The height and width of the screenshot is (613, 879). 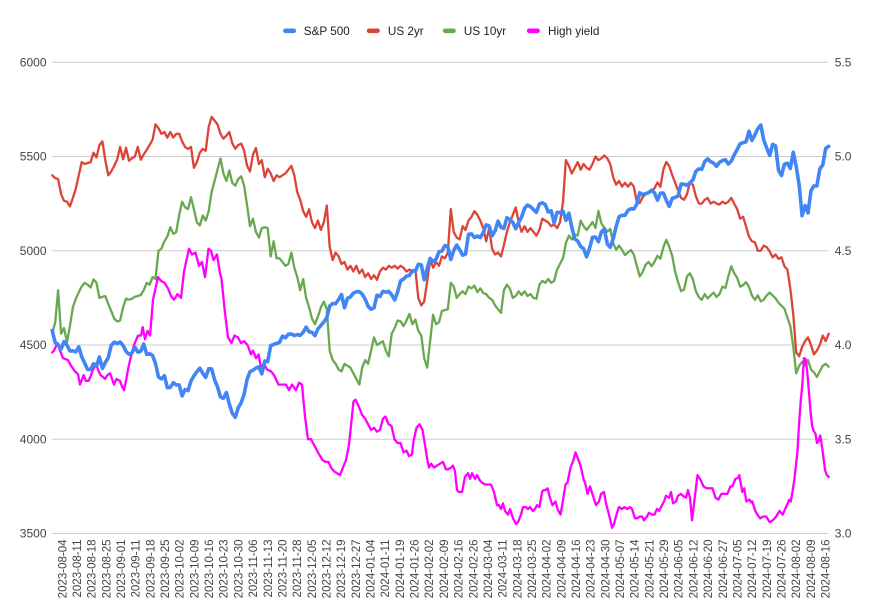 What do you see at coordinates (225, 569) in the screenshot?
I see `svg-text: 2023-10-23` at bounding box center [225, 569].